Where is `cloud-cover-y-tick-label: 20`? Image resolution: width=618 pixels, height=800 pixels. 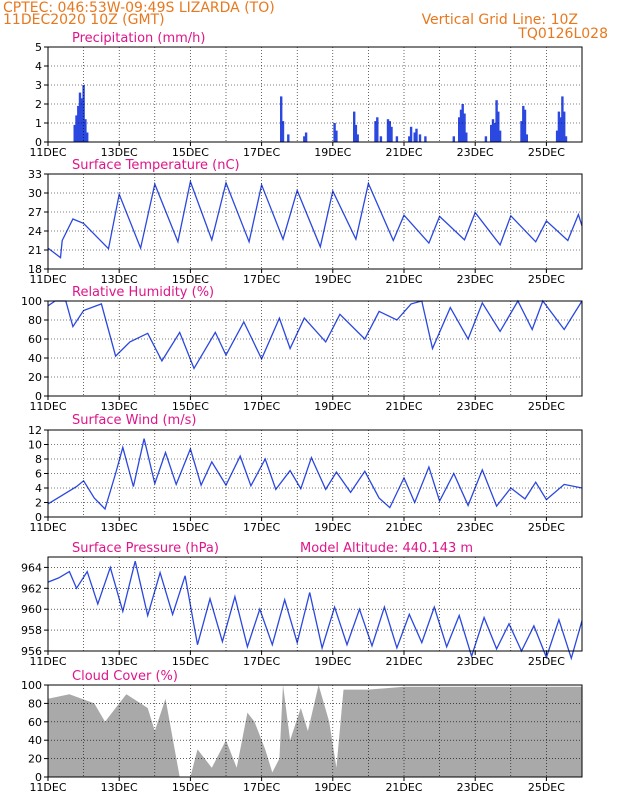
cloud-cover-y-tick-label: 20 is located at coordinates (35, 759).